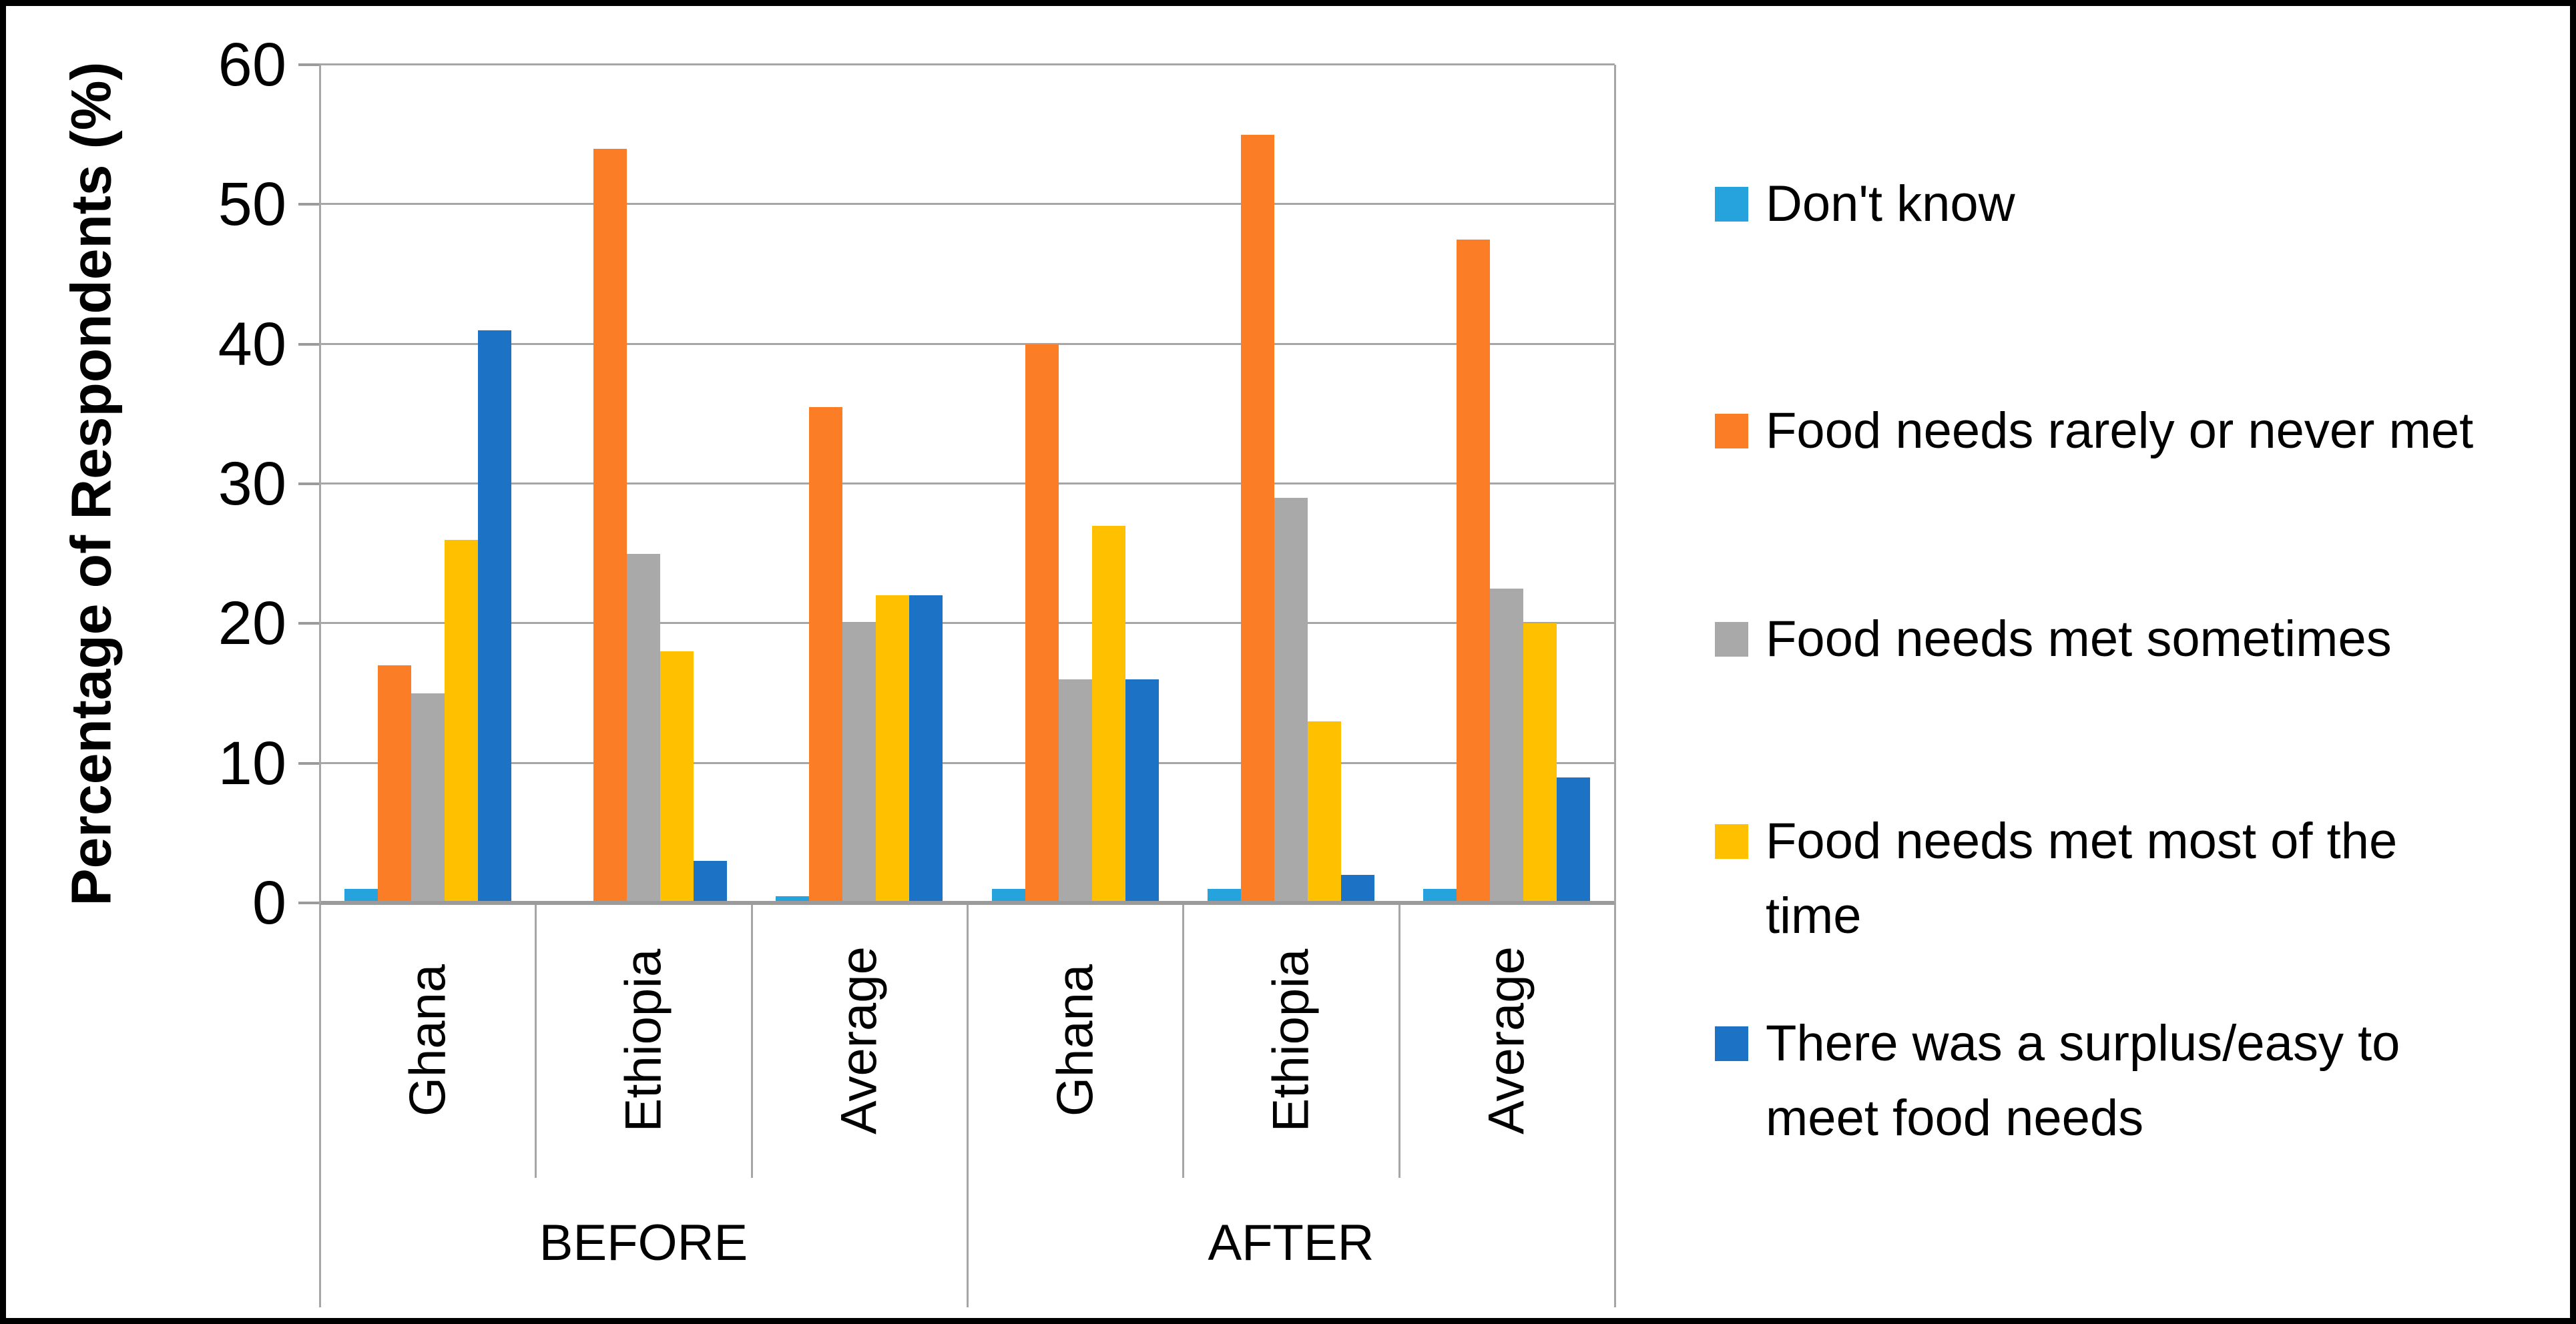 This screenshot has width=2576, height=1324. What do you see at coordinates (1615, 484) in the screenshot?
I see `plot-right-border` at bounding box center [1615, 484].